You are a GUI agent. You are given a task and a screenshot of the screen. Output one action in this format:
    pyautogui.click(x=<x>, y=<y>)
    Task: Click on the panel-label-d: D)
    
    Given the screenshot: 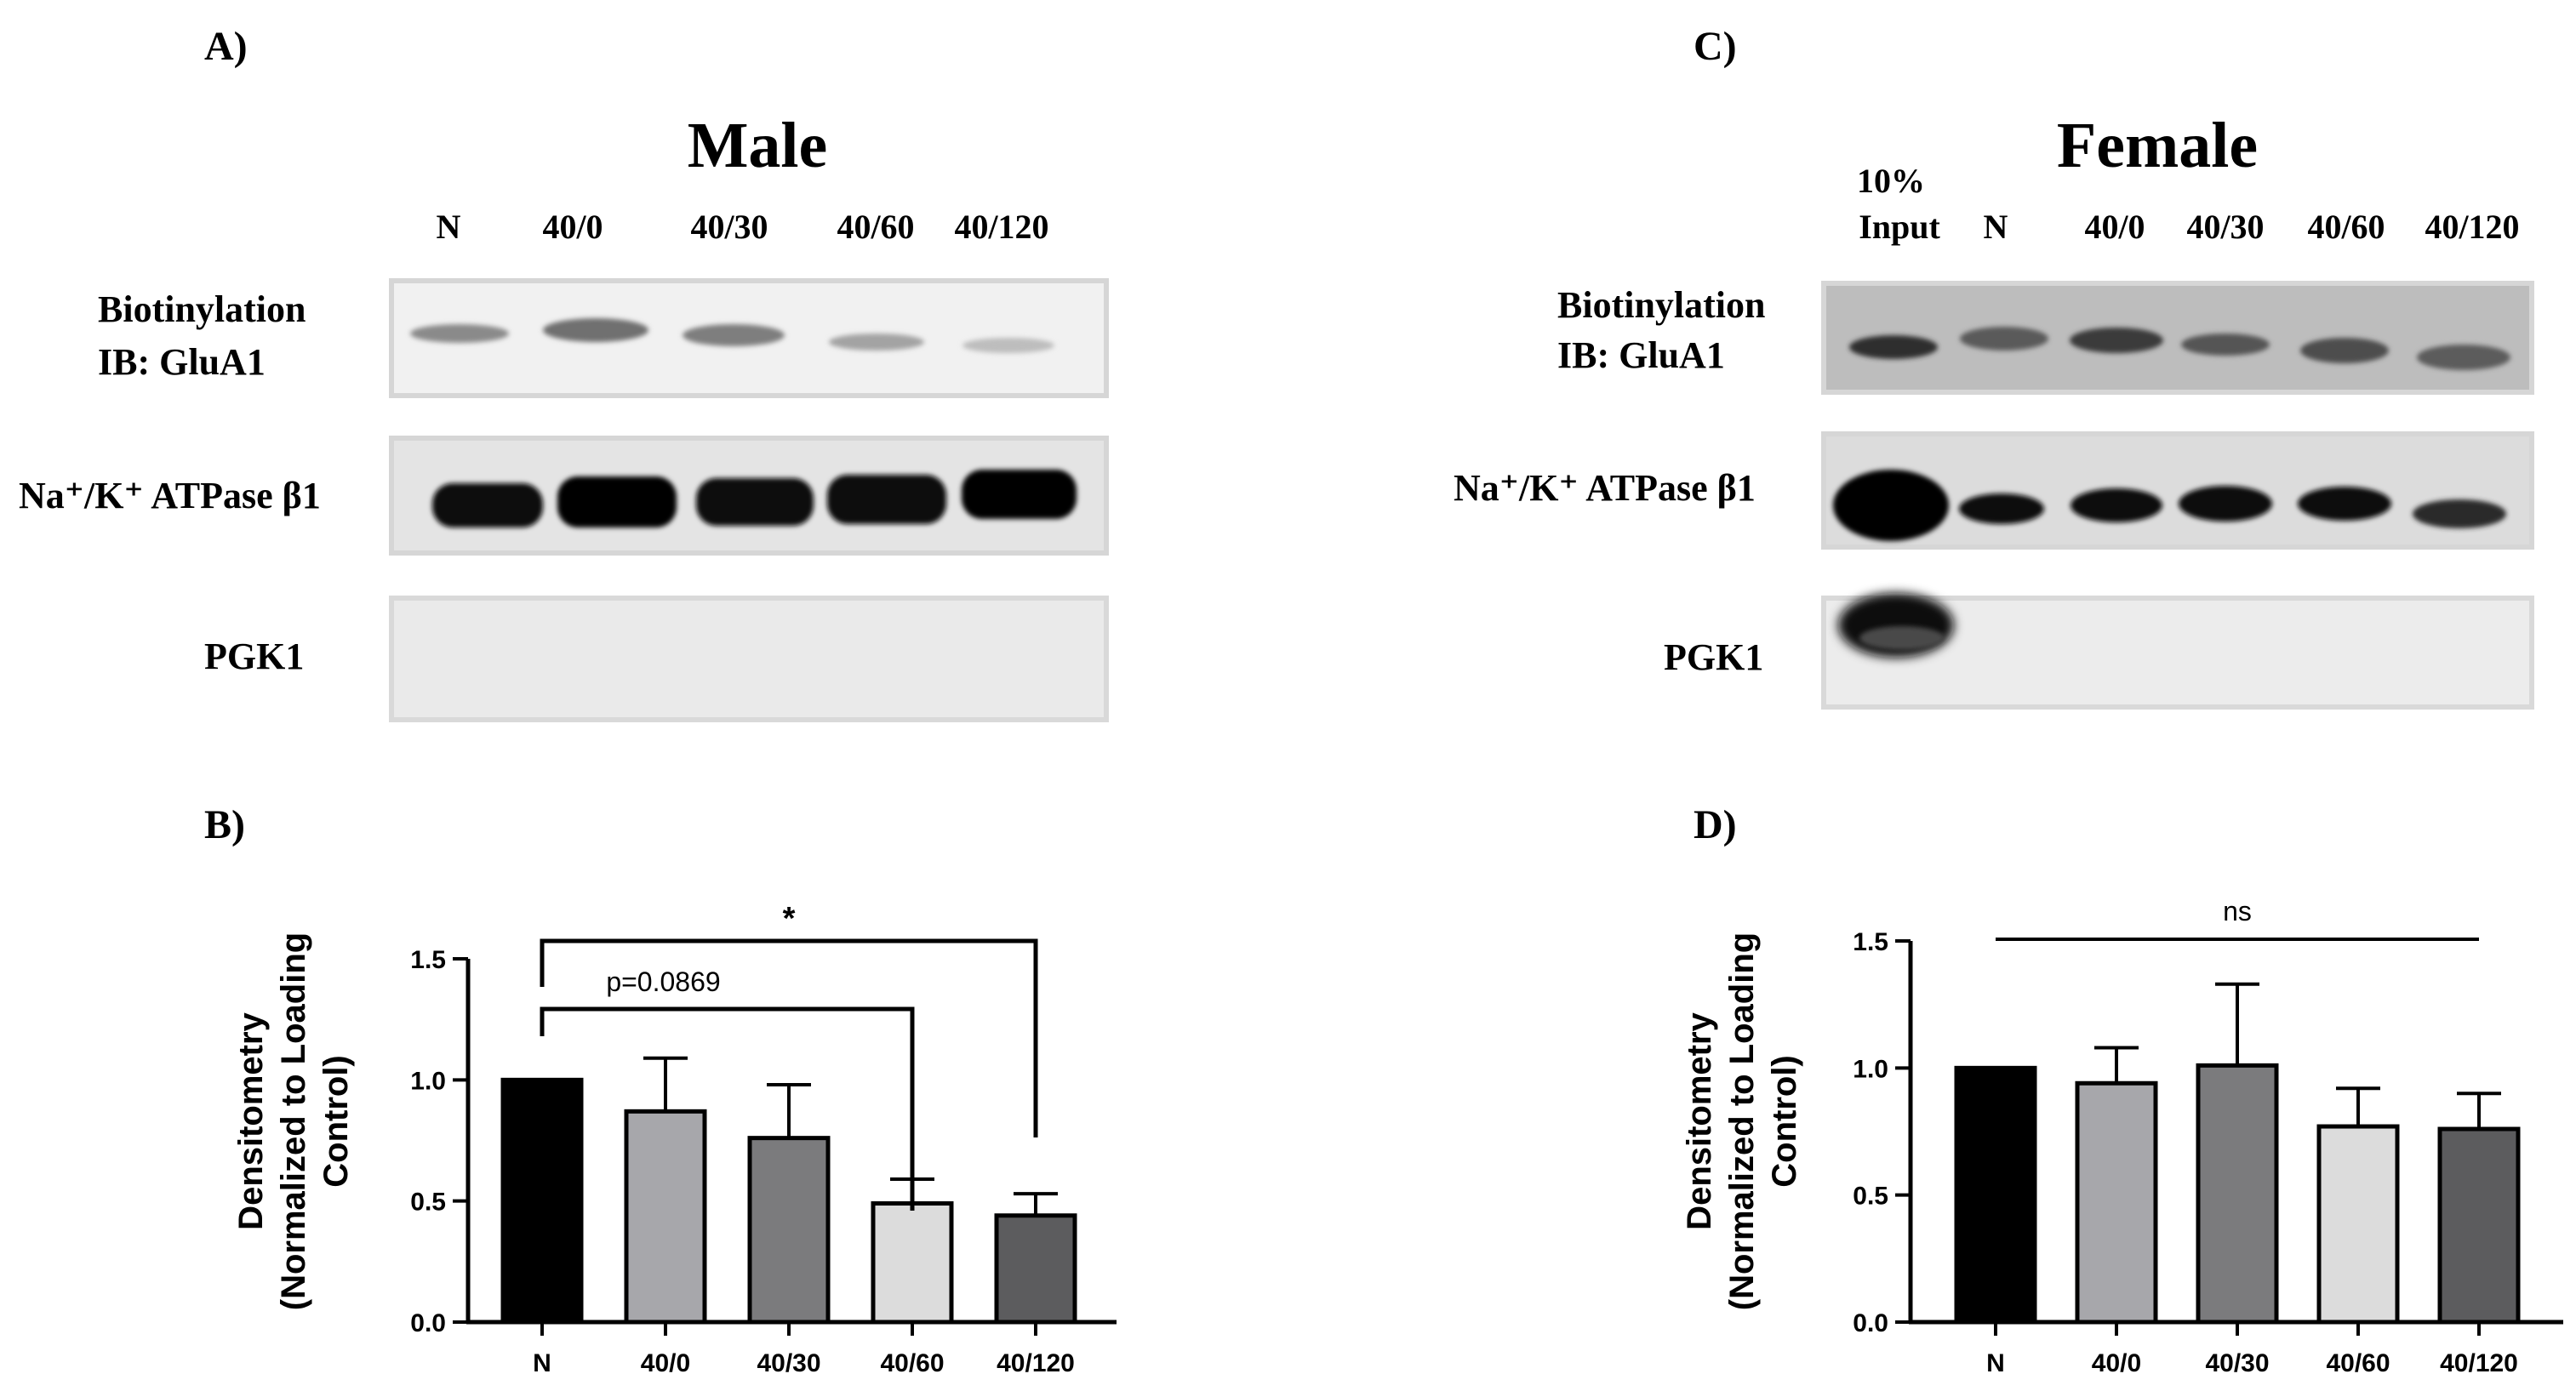 What is the action you would take?
    pyautogui.click(x=1715, y=824)
    